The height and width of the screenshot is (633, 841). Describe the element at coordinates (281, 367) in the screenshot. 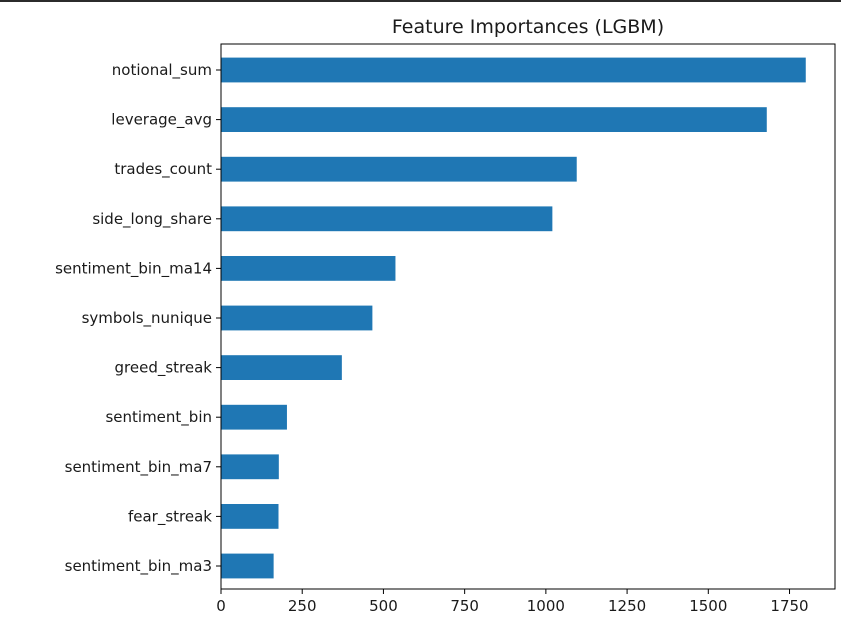

I see `bar-greed_streak` at that location.